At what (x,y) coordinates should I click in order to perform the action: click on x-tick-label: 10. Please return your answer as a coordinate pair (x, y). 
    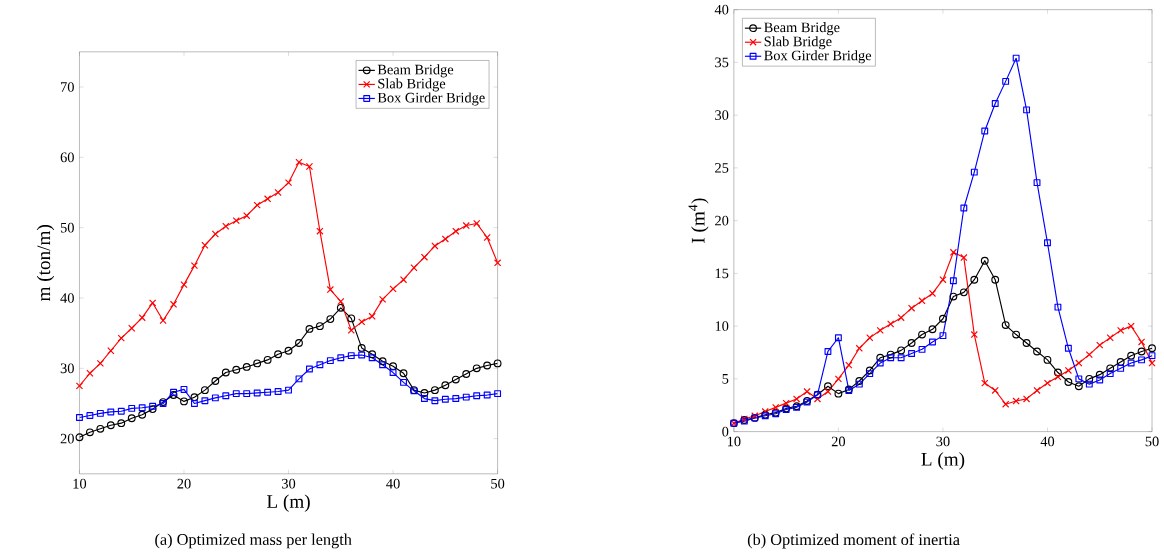
    Looking at the image, I should click on (80, 483).